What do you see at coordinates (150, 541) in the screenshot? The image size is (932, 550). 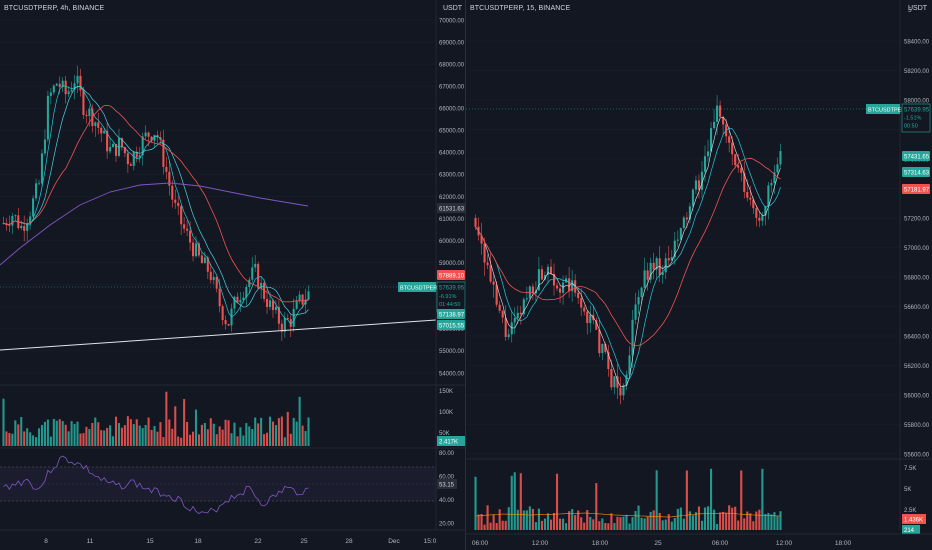 I see `time-axis-label: 15` at bounding box center [150, 541].